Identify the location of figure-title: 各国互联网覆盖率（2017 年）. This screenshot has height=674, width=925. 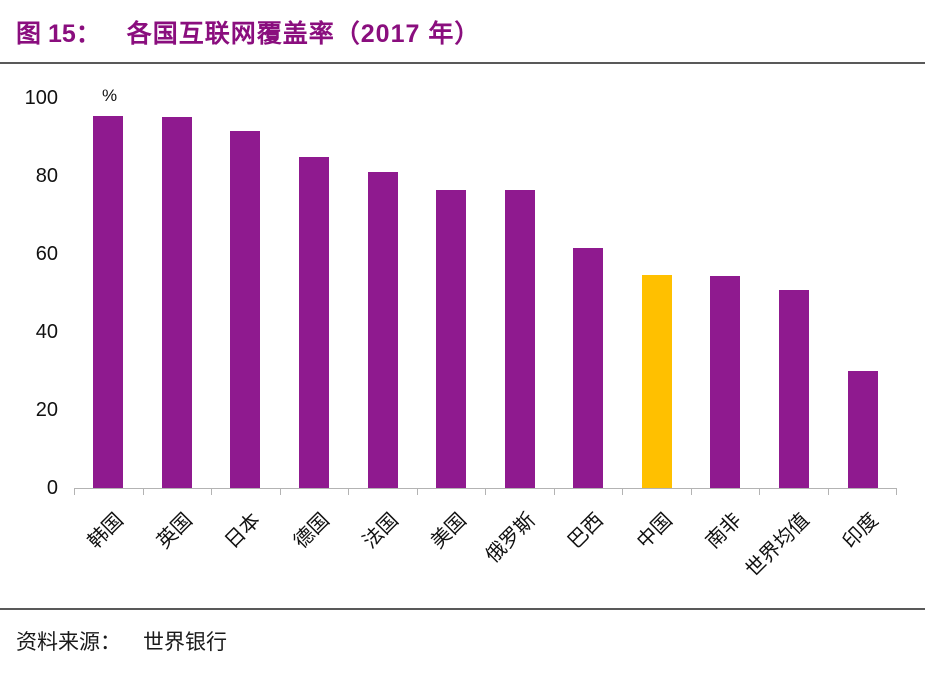
(303, 34).